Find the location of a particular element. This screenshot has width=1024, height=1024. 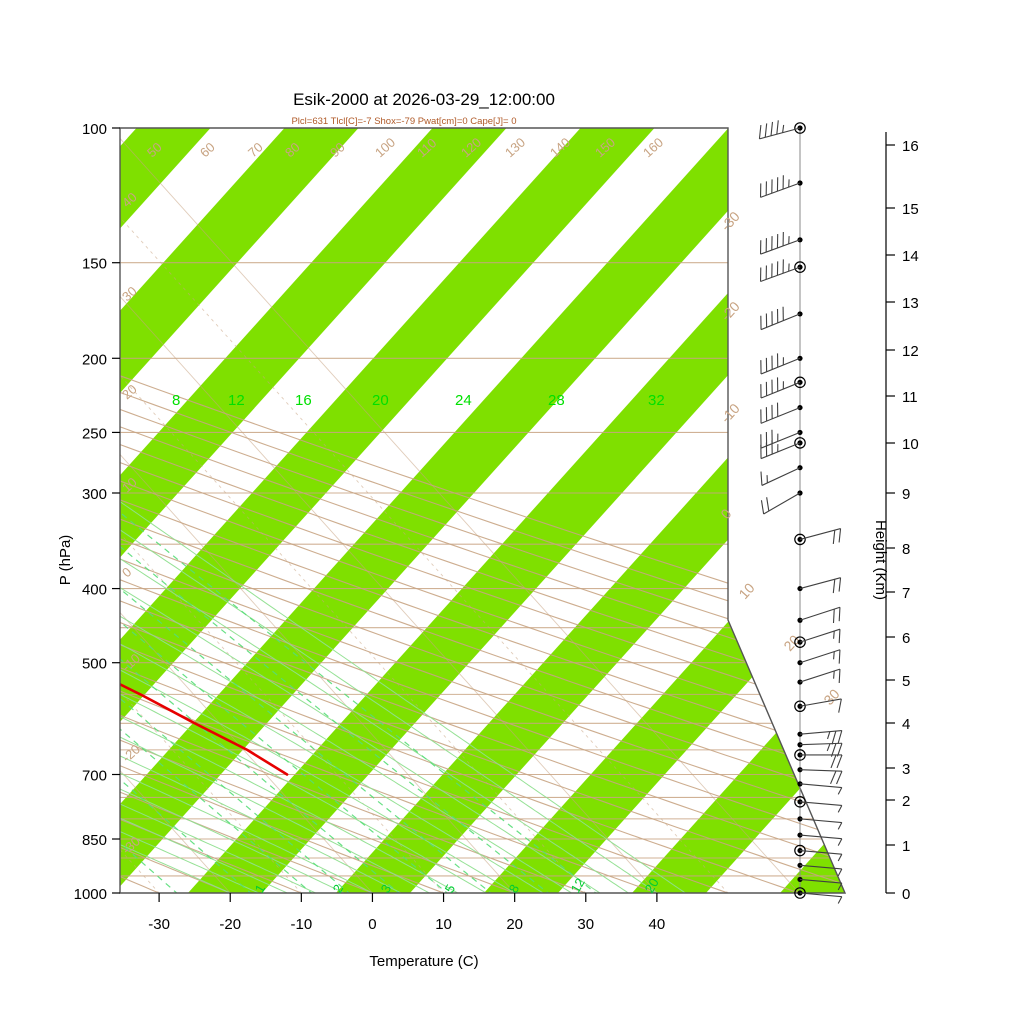

height-tick-label: 5 is located at coordinates (906, 681).